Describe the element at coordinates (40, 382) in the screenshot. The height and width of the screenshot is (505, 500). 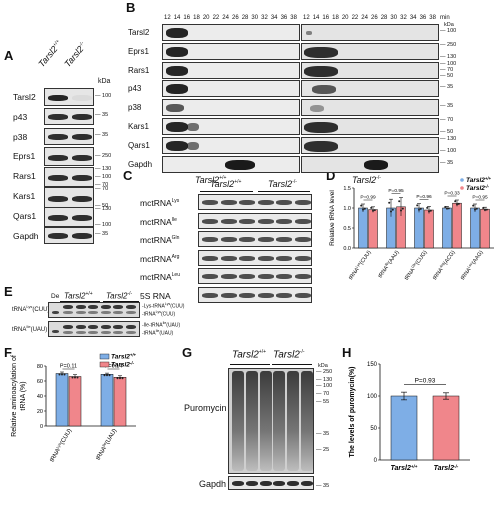
I see `f-y-tick-label: 60` at that location.